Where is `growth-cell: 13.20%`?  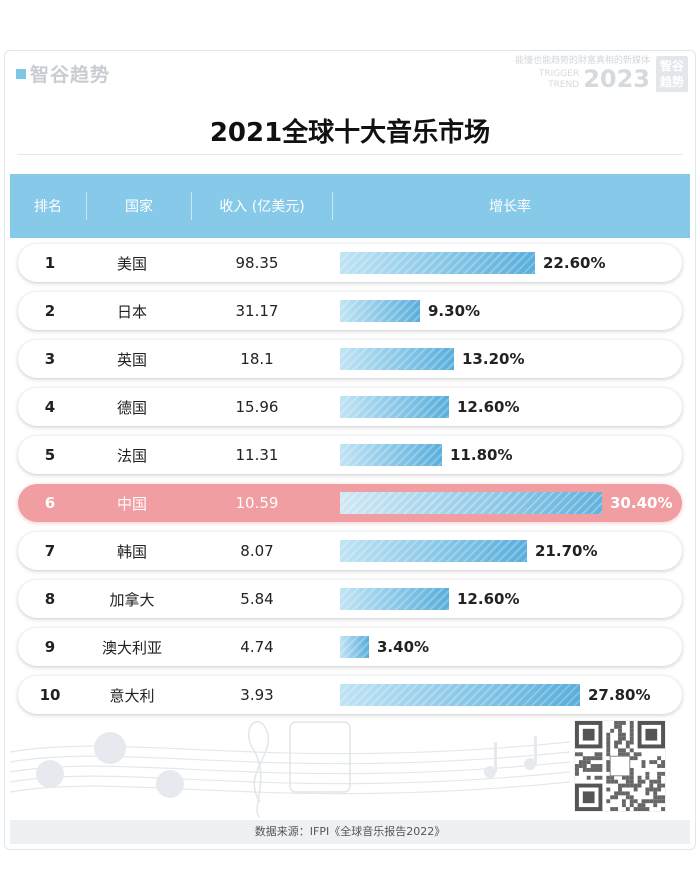
growth-cell: 13.20% is located at coordinates (505, 359).